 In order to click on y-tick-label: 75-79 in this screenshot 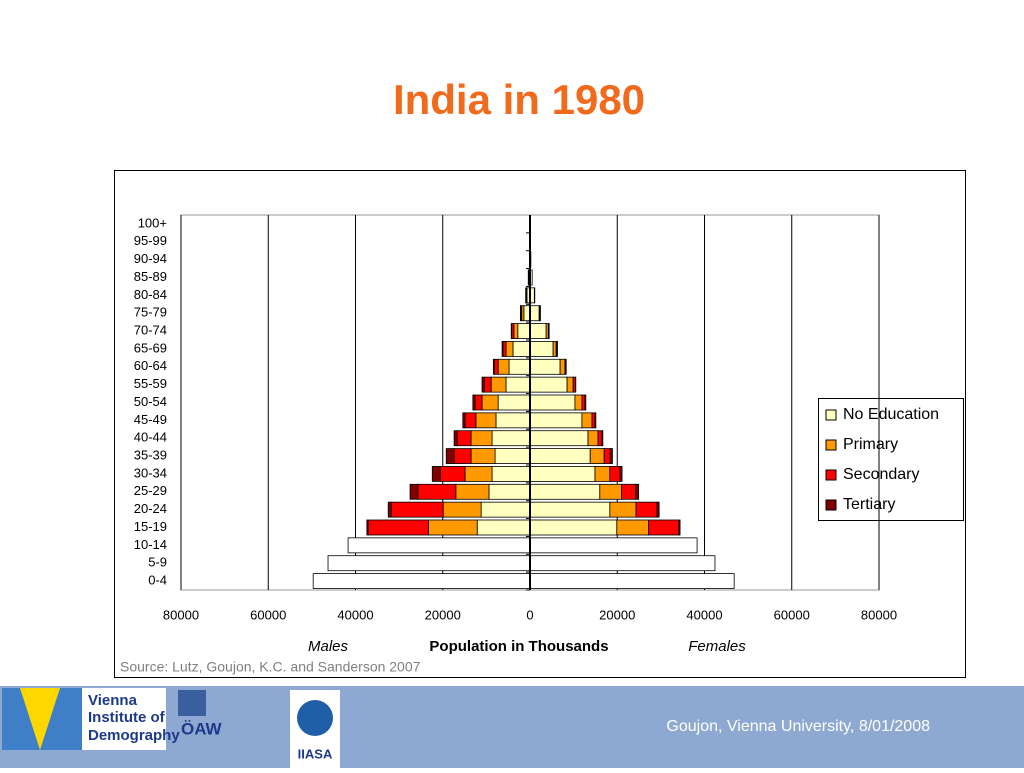, I will do `click(150, 312)`.